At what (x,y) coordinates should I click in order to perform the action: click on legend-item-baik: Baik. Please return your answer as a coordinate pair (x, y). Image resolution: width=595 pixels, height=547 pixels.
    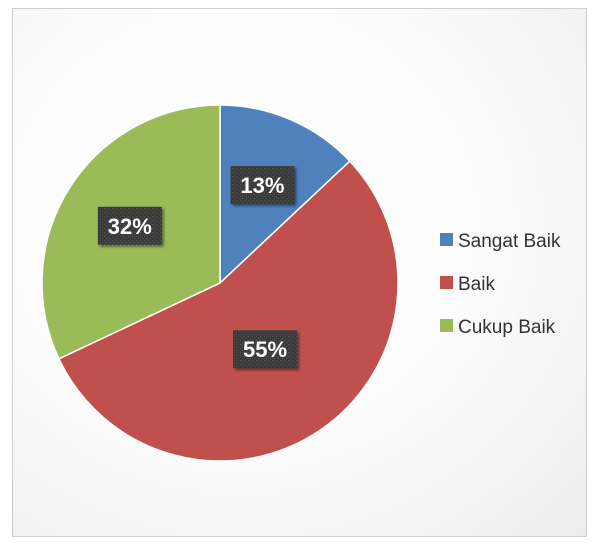
    Looking at the image, I should click on (467, 284).